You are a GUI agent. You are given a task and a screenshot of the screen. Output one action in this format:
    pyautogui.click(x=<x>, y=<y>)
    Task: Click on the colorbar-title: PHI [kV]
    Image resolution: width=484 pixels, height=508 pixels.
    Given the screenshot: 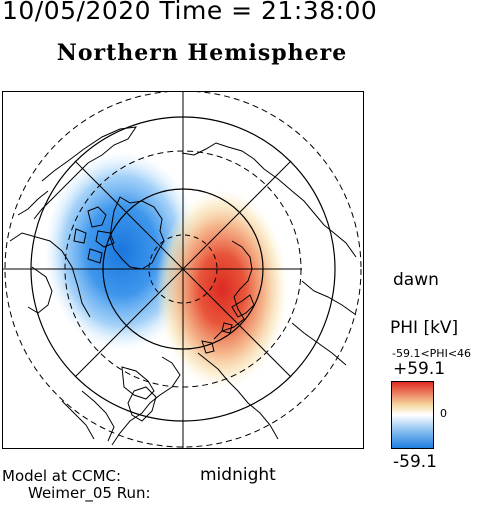 What is the action you would take?
    pyautogui.click(x=424, y=328)
    